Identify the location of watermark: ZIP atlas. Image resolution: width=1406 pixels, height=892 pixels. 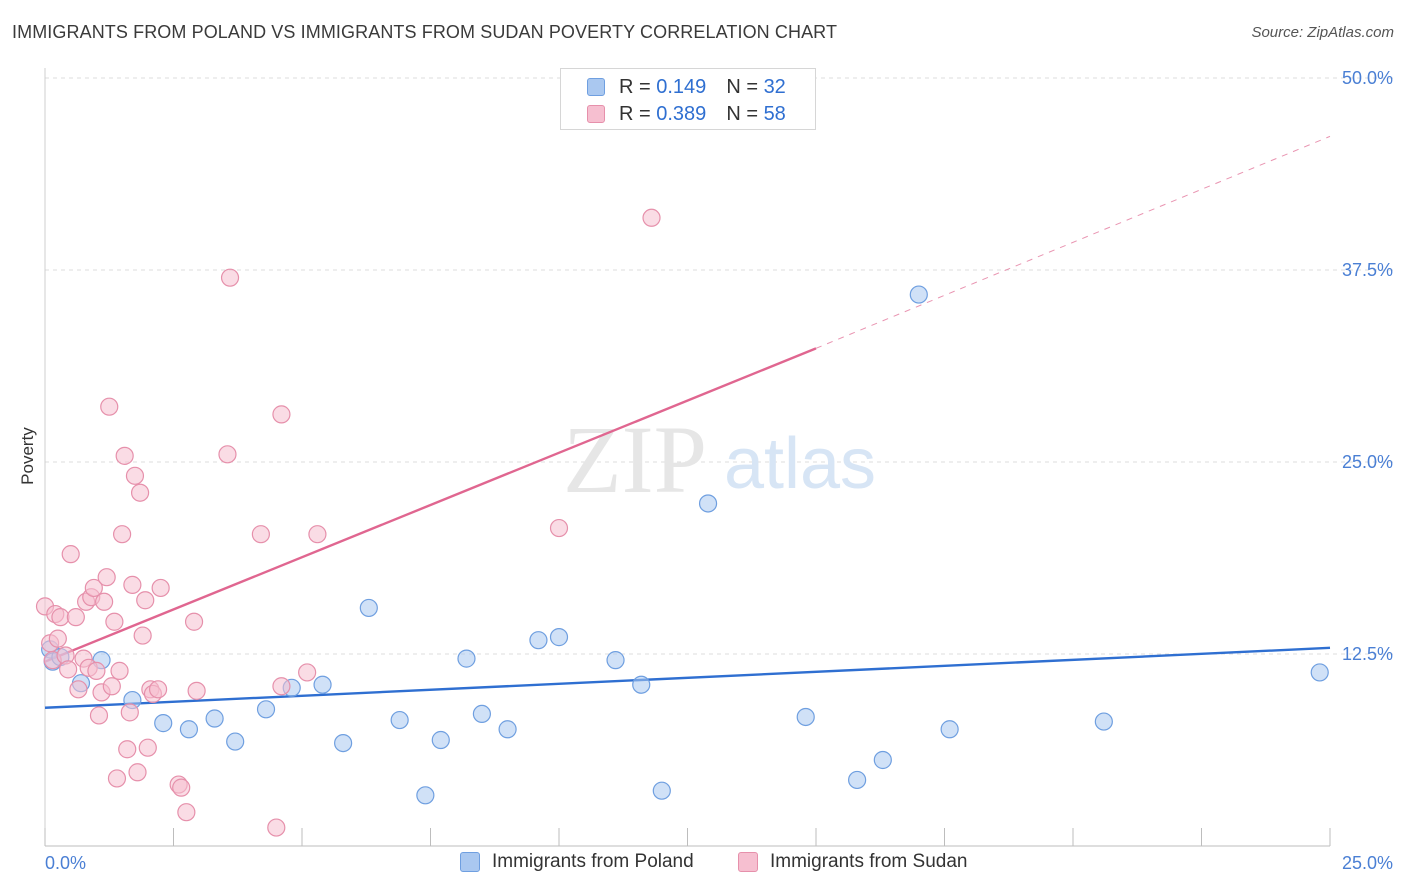
(719, 459).